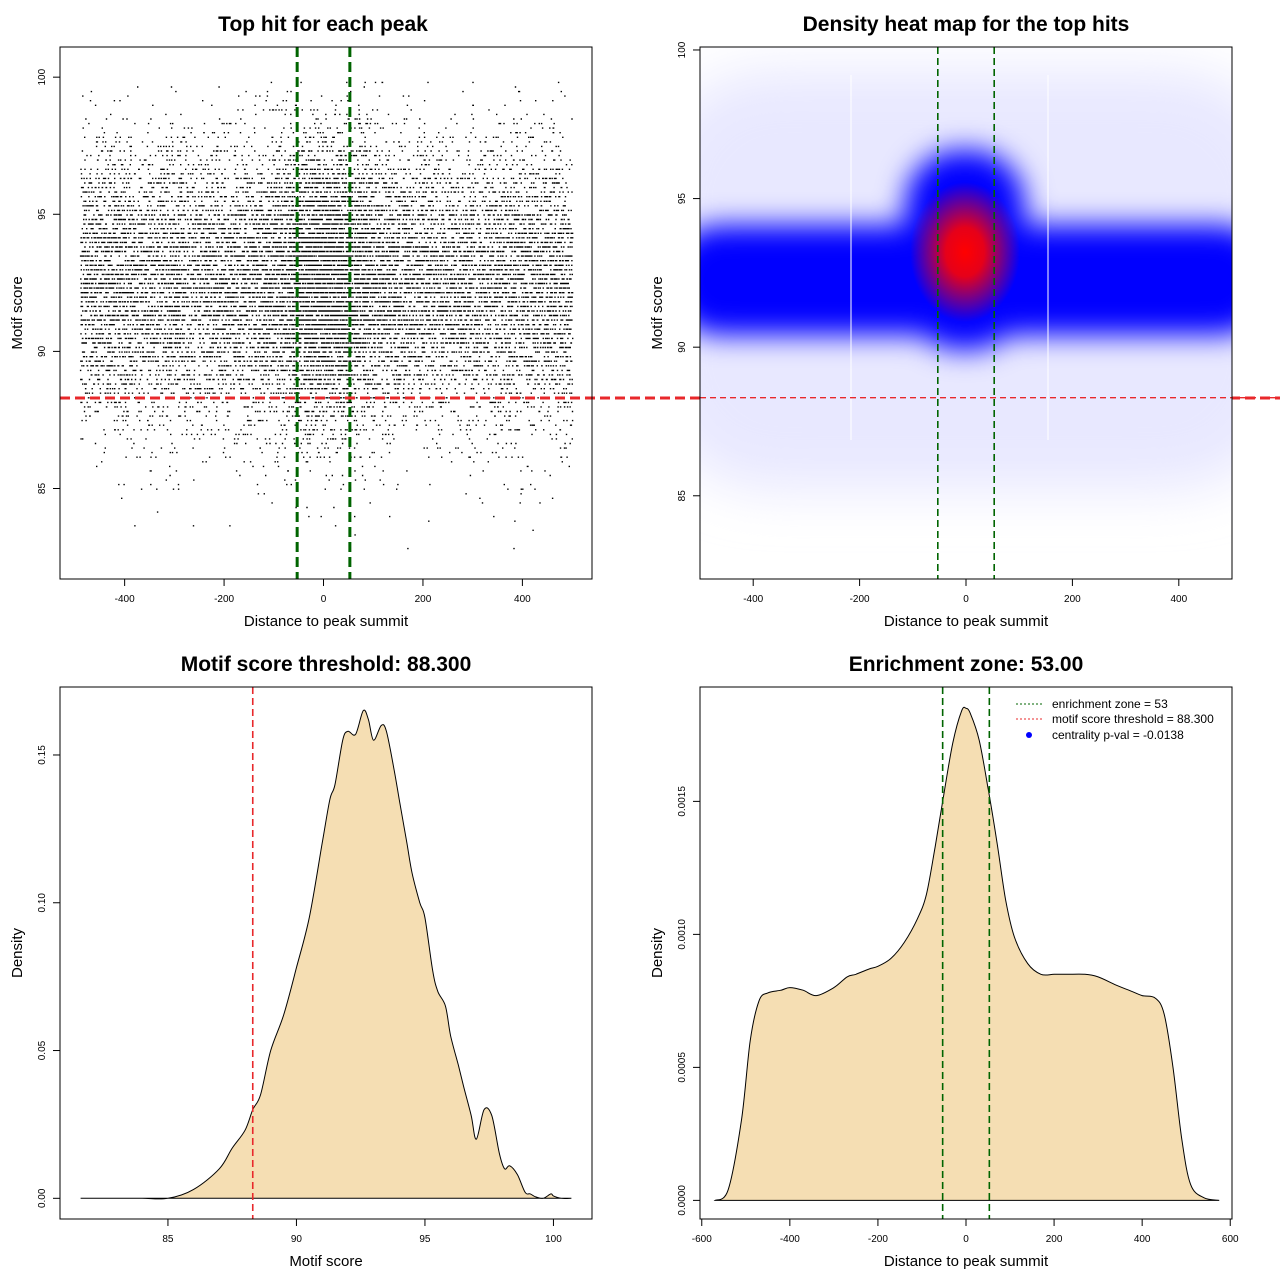  I want to click on score-density-curve, so click(326, 954).